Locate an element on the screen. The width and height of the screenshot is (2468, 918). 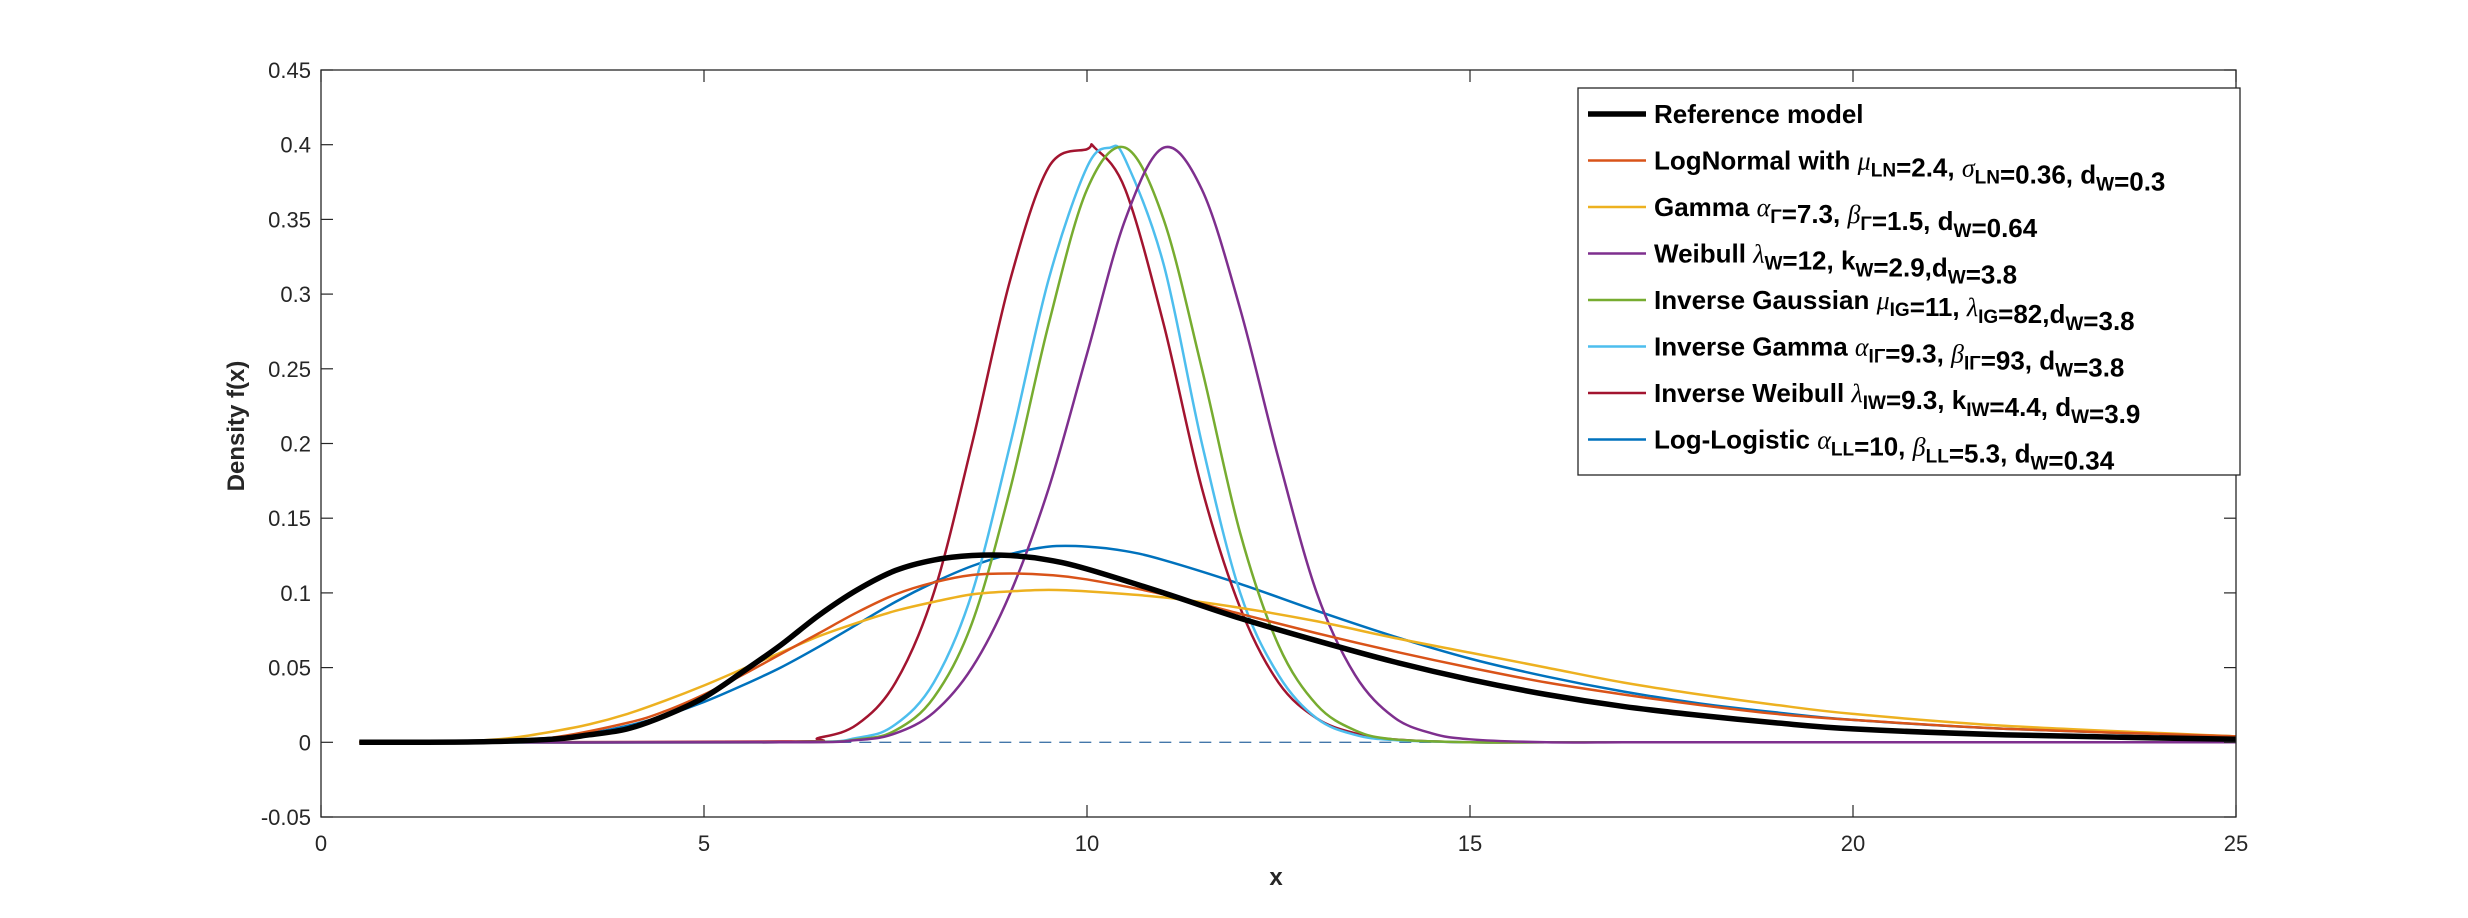
legend-entry: Weibull λW=12, kW=2.9,dW=3.8 is located at coordinates (1835, 264).